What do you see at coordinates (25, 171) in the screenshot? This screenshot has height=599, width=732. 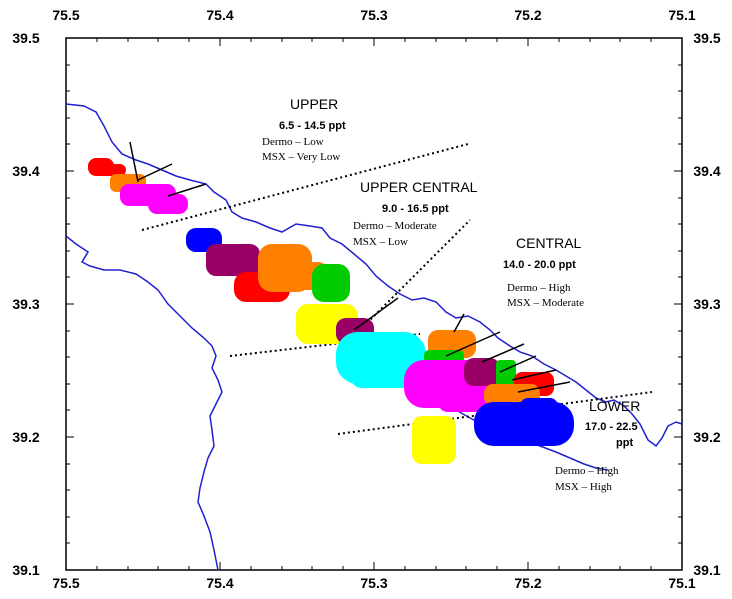 I see `y-tick-left-1: 39.4` at bounding box center [25, 171].